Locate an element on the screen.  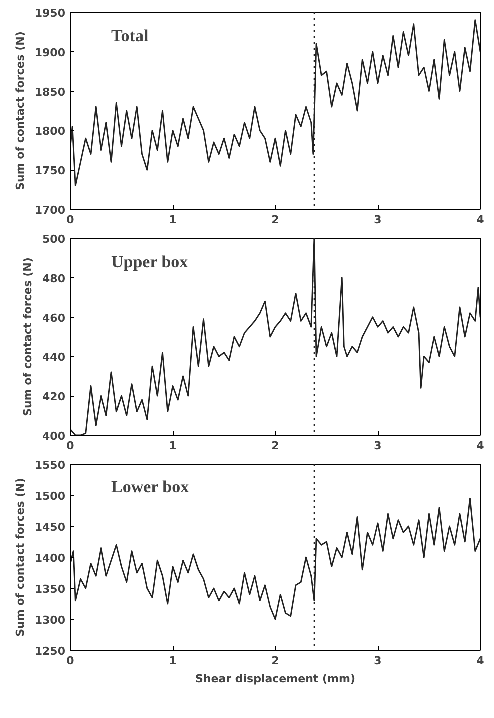
y-tick-label: 1300 is located at coordinates (50, 620).